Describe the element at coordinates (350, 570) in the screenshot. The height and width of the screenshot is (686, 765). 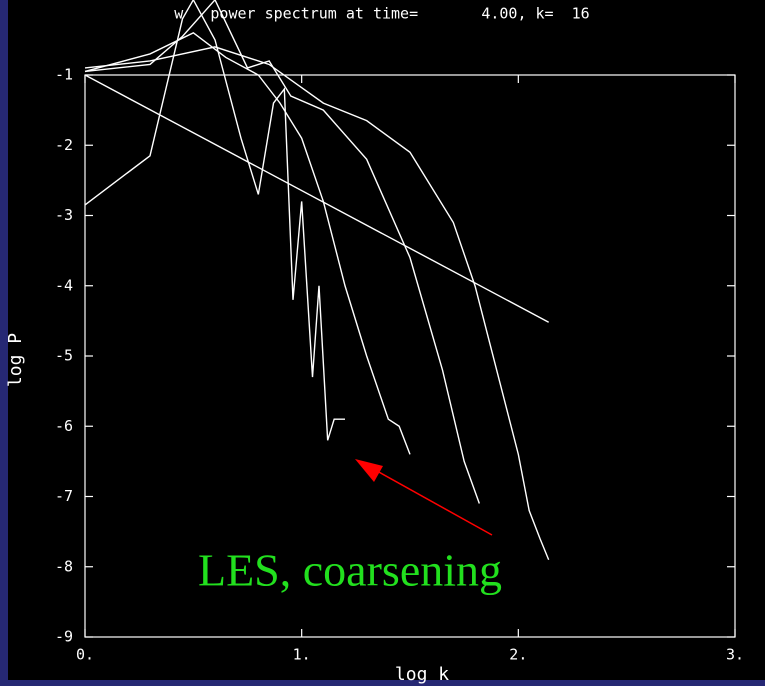
I see `annotation: LES, coarsening` at that location.